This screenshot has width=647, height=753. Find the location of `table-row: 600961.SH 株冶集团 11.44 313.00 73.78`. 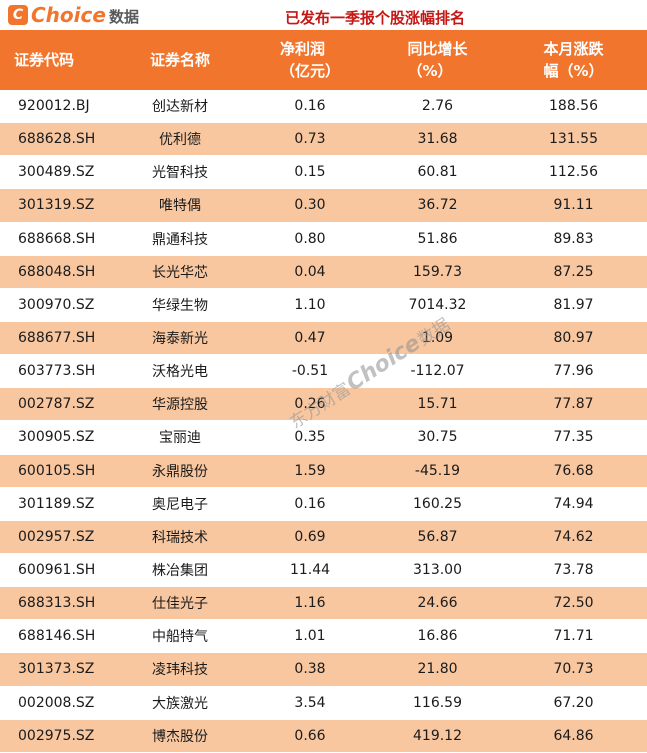

table-row: 600961.SH 株冶集团 11.44 313.00 73.78 is located at coordinates (323, 570).